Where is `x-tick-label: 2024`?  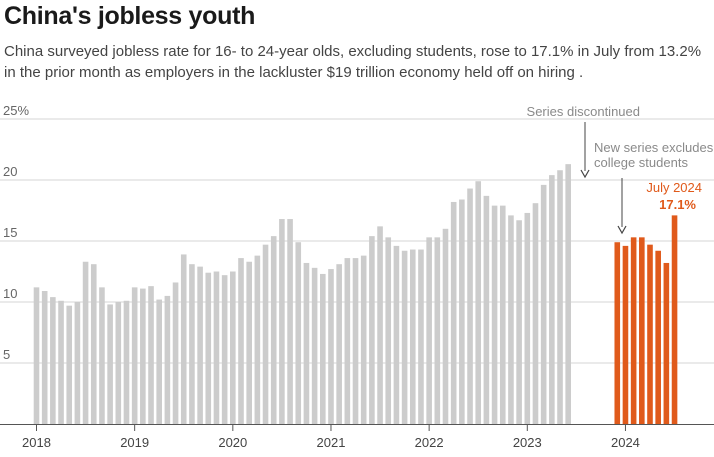
x-tick-label: 2024 is located at coordinates (625, 442).